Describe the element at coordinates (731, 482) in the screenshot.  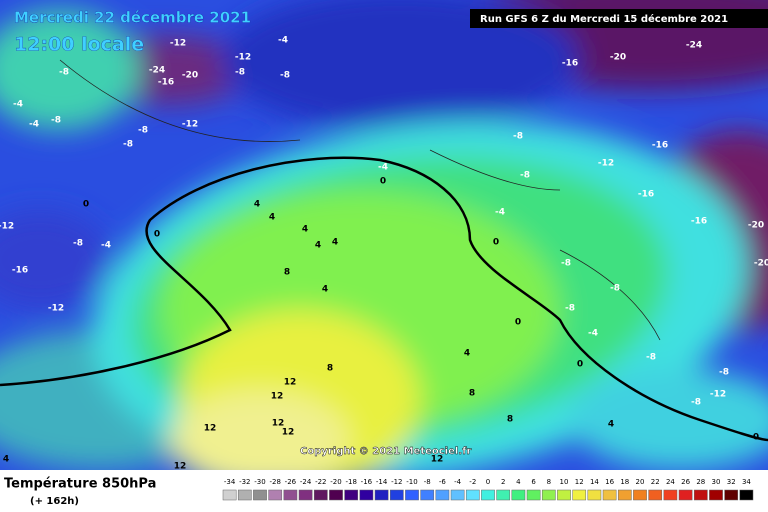
I see `scale-label: 32` at that location.